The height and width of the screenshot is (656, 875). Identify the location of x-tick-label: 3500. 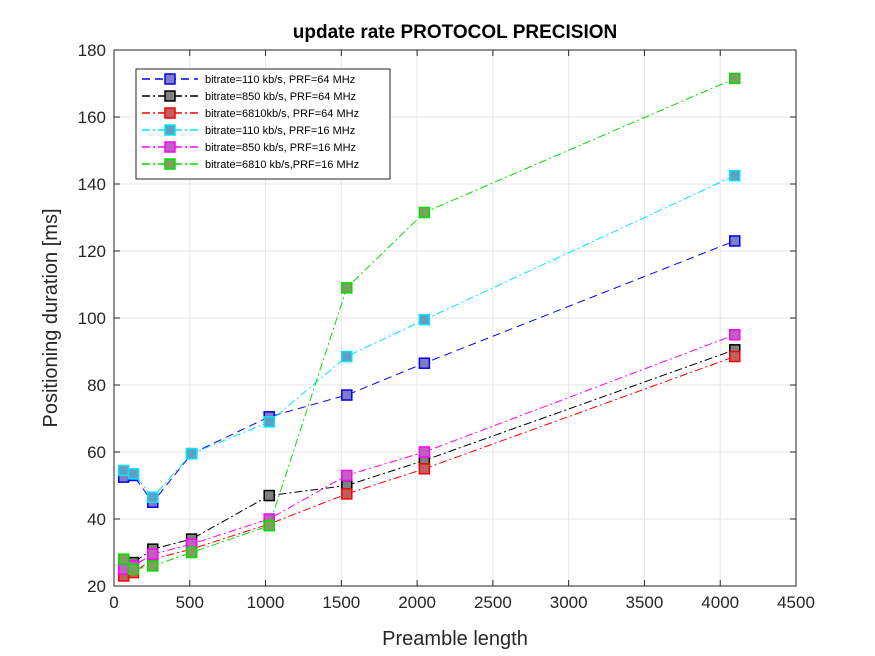
(645, 602).